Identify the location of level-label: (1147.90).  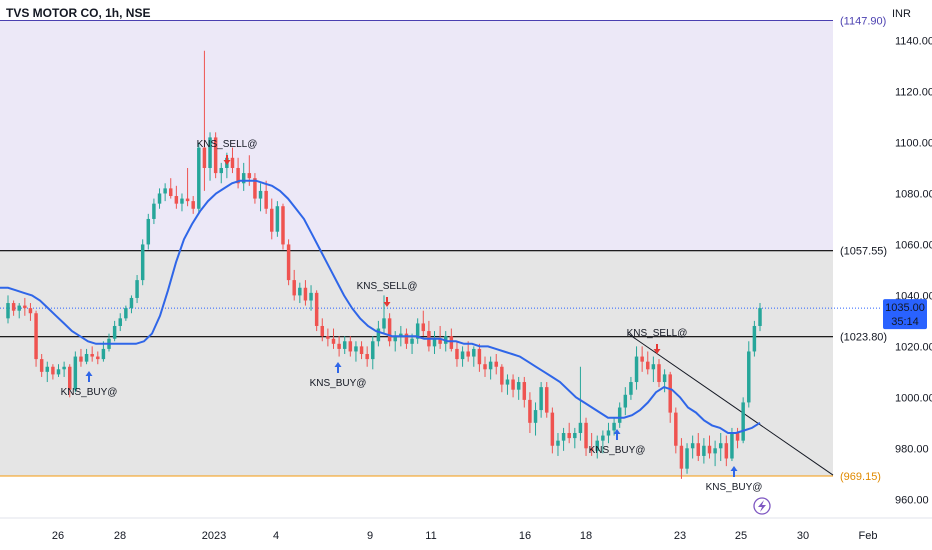
(863, 21).